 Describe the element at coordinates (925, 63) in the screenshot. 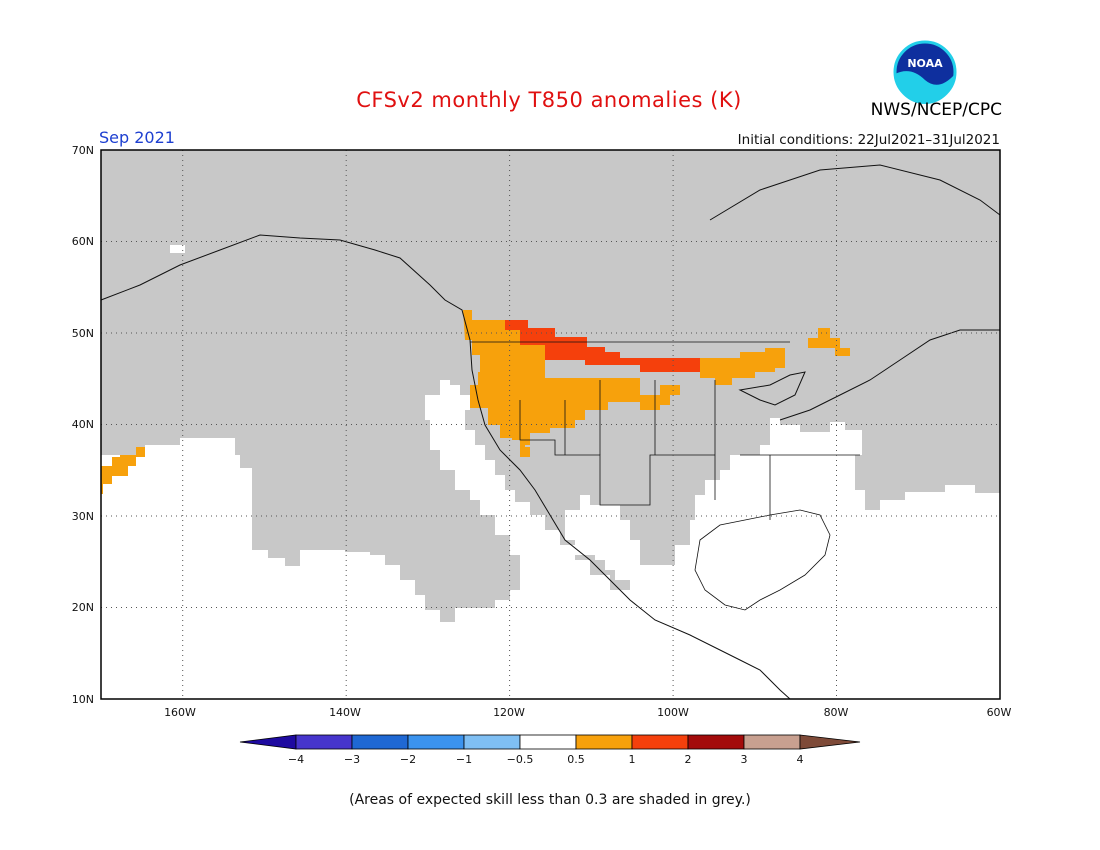

I see `logo-text: NOAA` at that location.